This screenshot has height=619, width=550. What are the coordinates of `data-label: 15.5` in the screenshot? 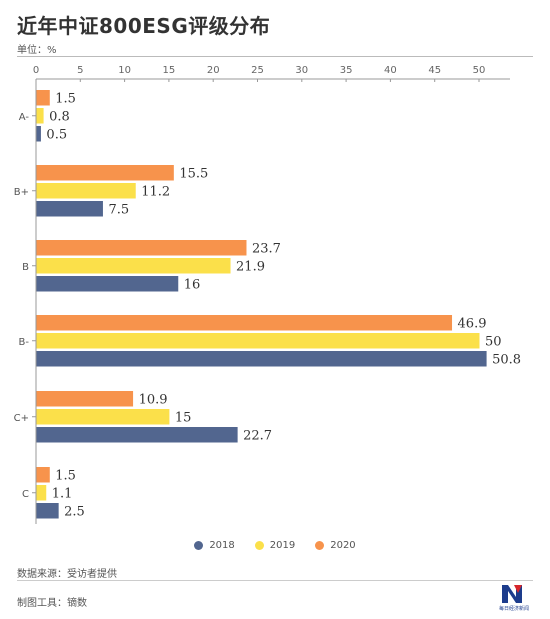 It's located at (193, 174).